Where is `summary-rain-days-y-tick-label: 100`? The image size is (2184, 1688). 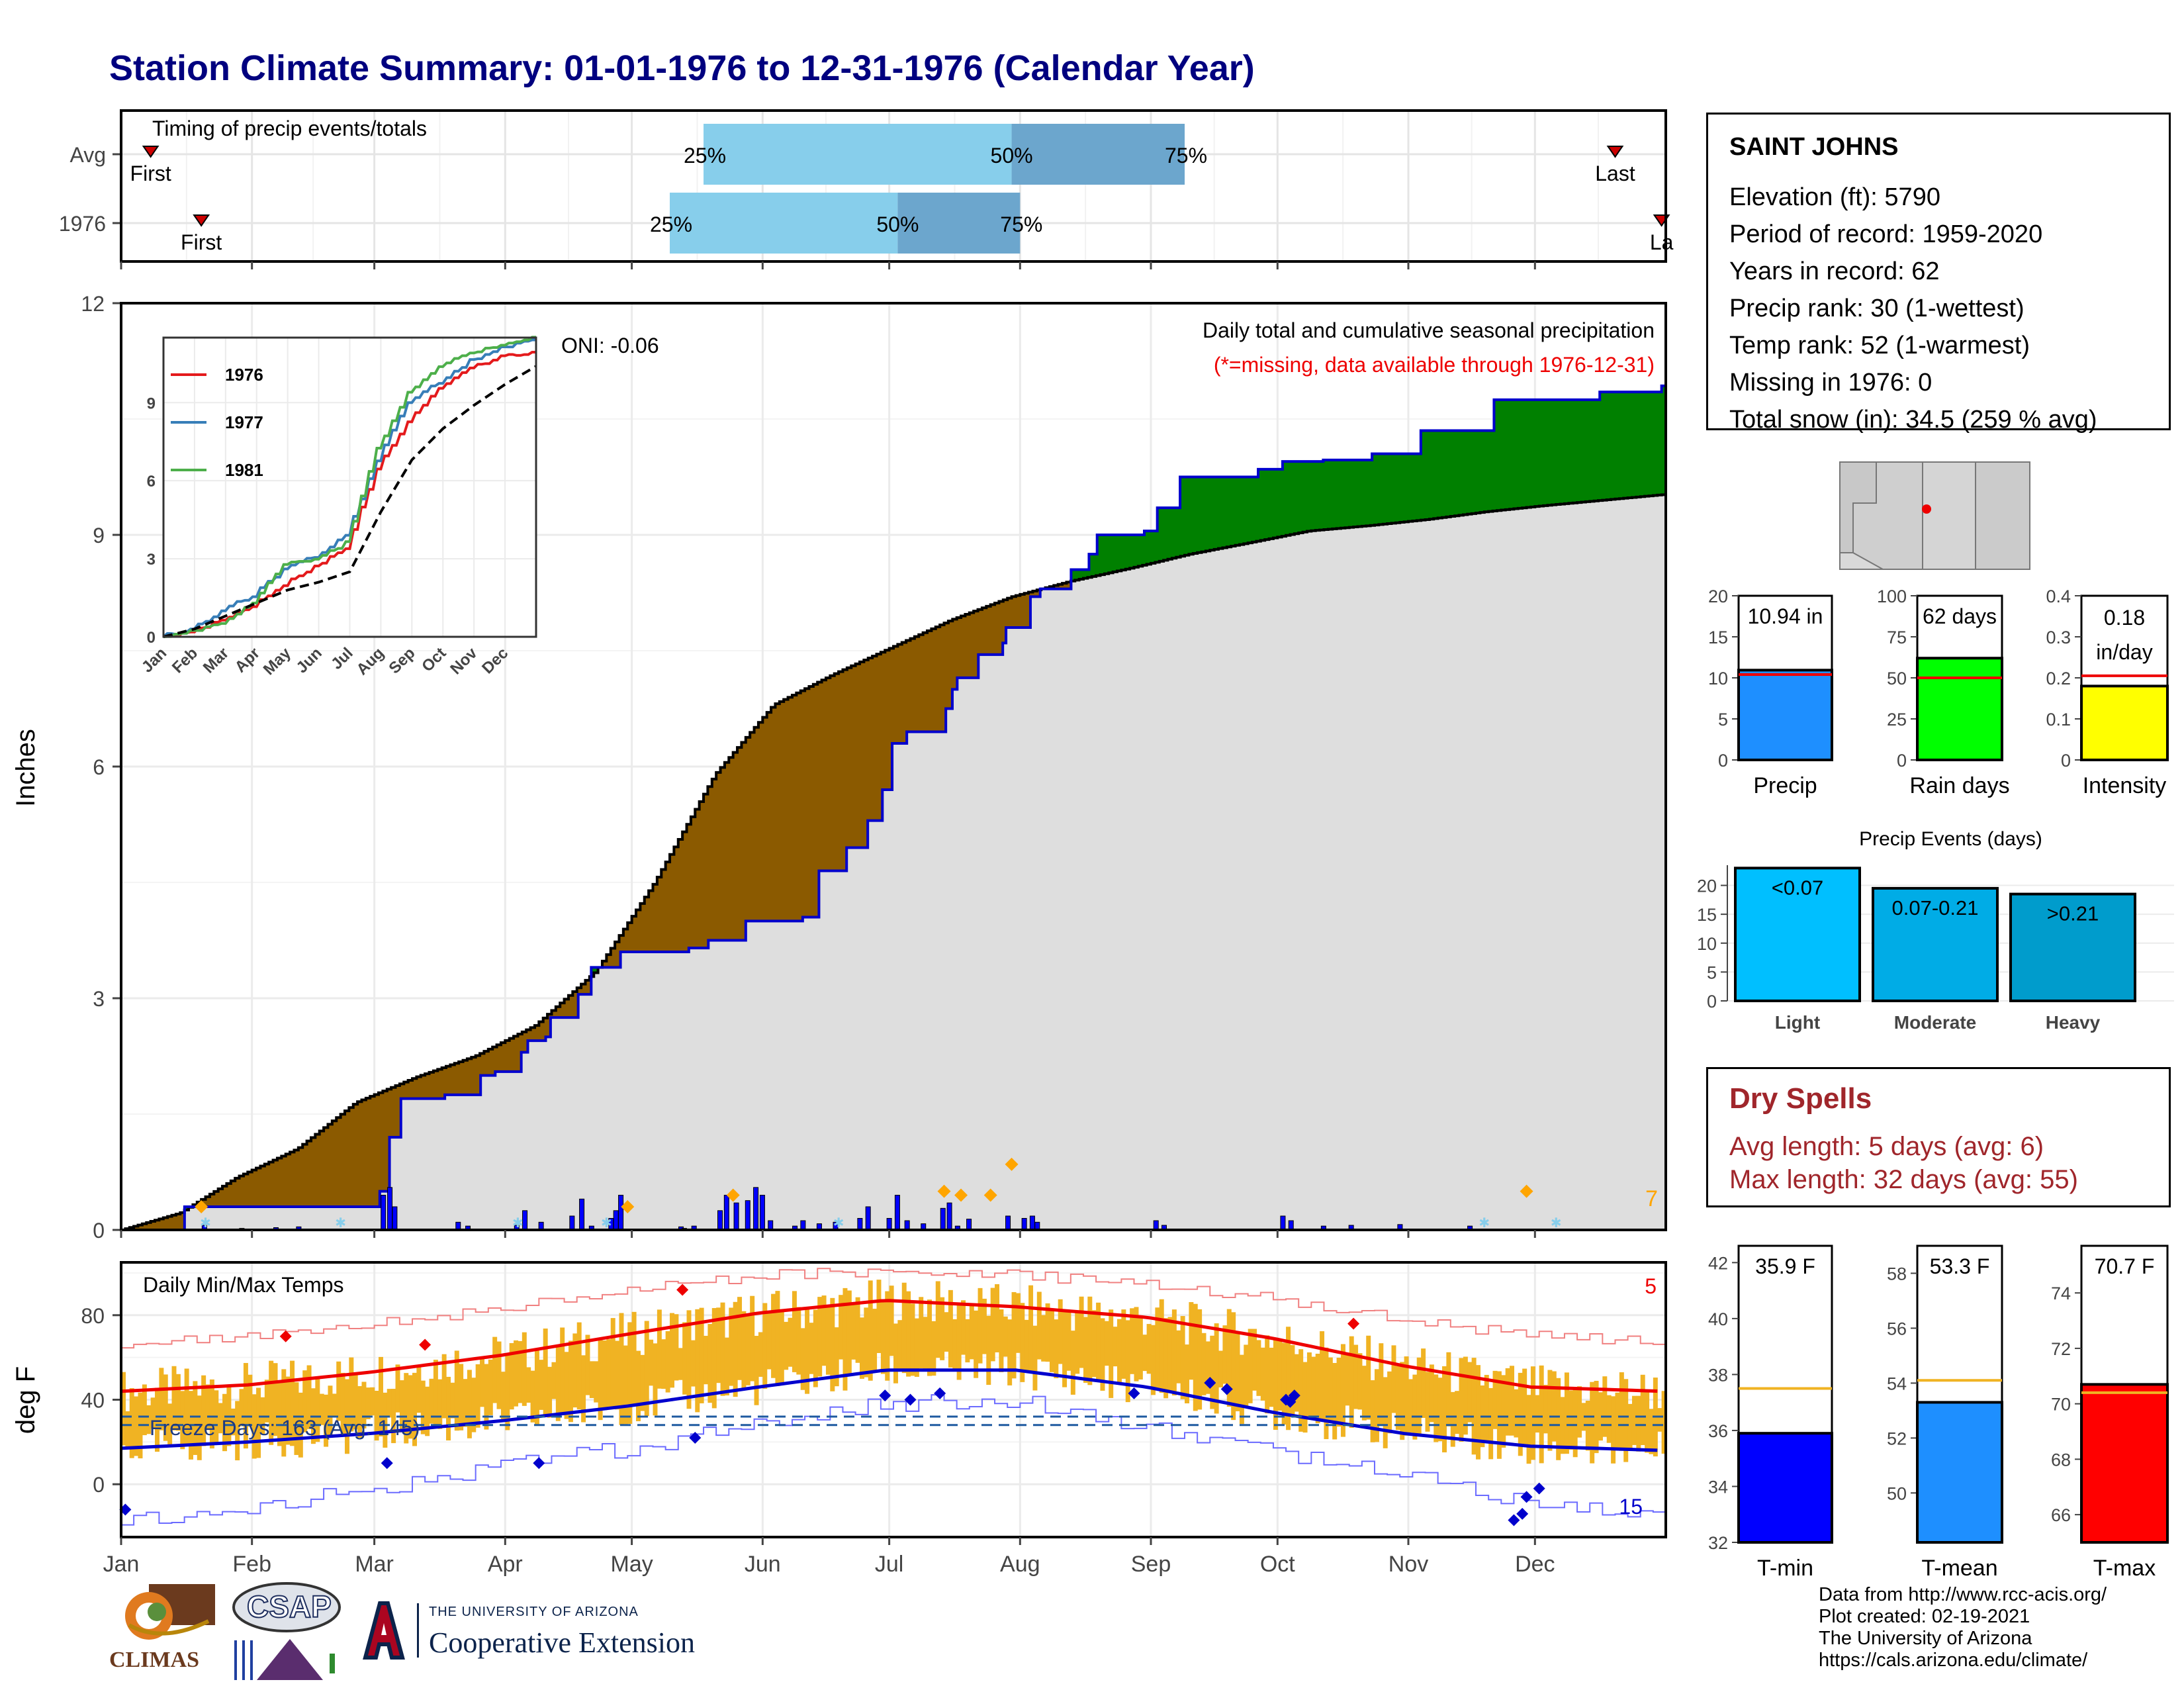 summary-rain-days-y-tick-label: 100 is located at coordinates (1892, 596).